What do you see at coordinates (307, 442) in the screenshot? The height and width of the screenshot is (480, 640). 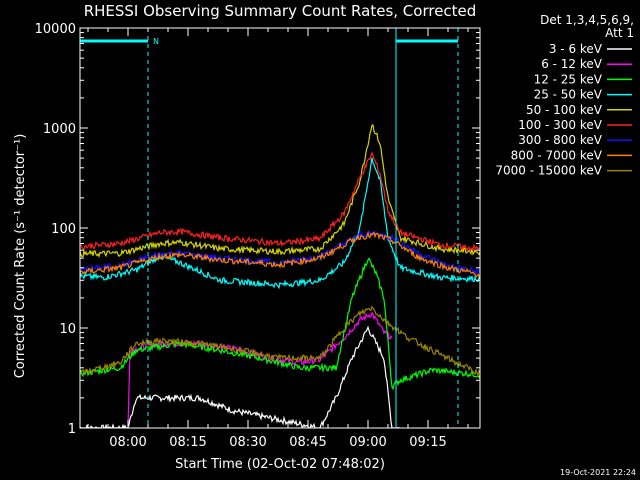 I see `x-tick-label: 08:45` at bounding box center [307, 442].